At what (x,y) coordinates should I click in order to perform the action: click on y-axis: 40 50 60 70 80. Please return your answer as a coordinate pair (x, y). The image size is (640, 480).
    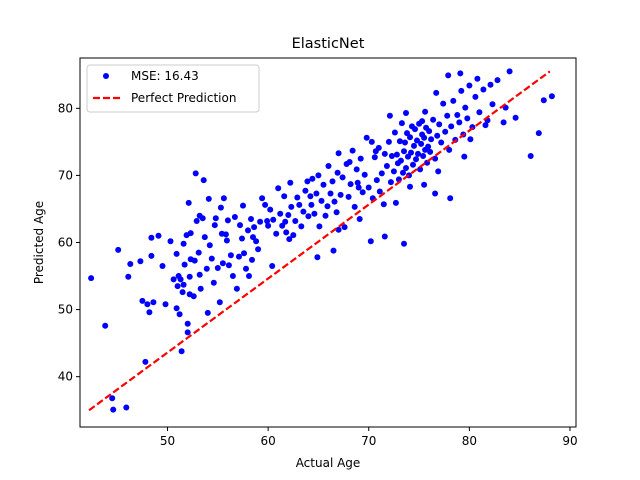
    Looking at the image, I should click on (69, 242).